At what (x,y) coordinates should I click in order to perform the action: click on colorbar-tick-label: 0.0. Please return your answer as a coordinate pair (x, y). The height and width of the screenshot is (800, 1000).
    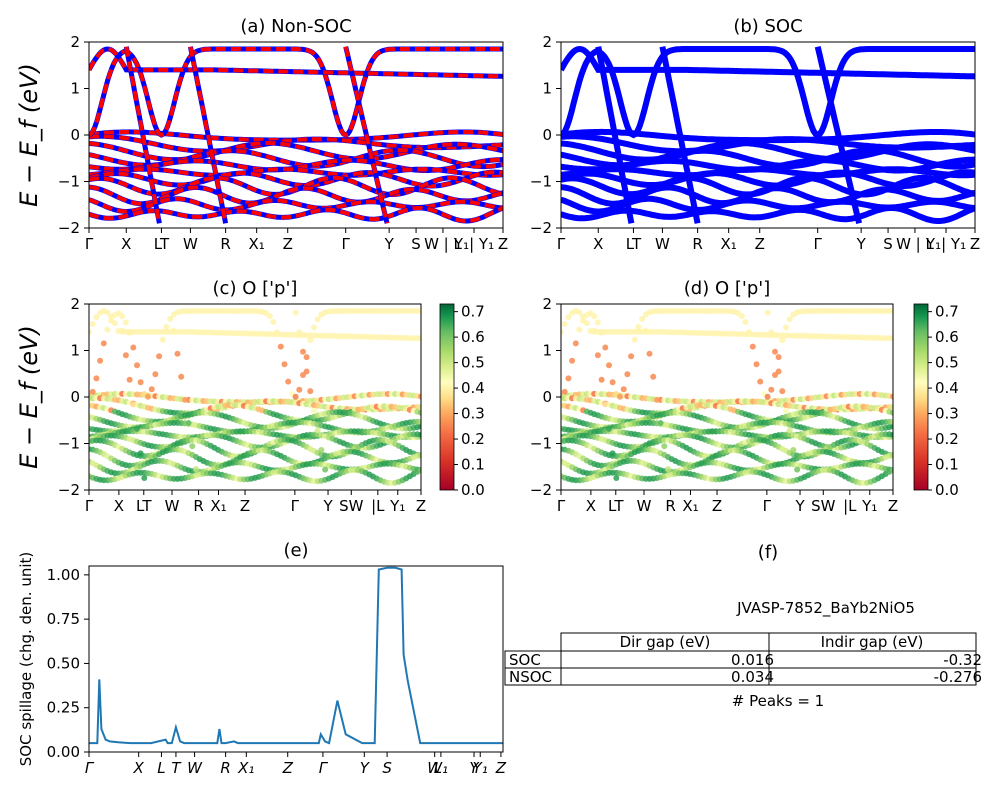
    Looking at the image, I should click on (947, 490).